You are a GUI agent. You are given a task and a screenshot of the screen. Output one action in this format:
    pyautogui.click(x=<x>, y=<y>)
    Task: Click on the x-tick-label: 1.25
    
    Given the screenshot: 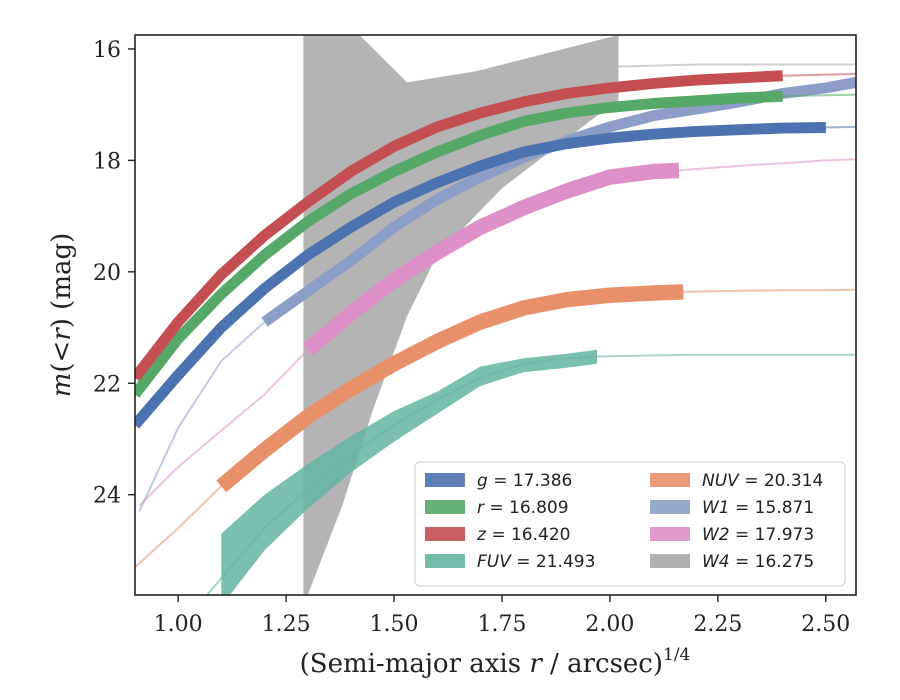 What is the action you would take?
    pyautogui.click(x=286, y=624)
    